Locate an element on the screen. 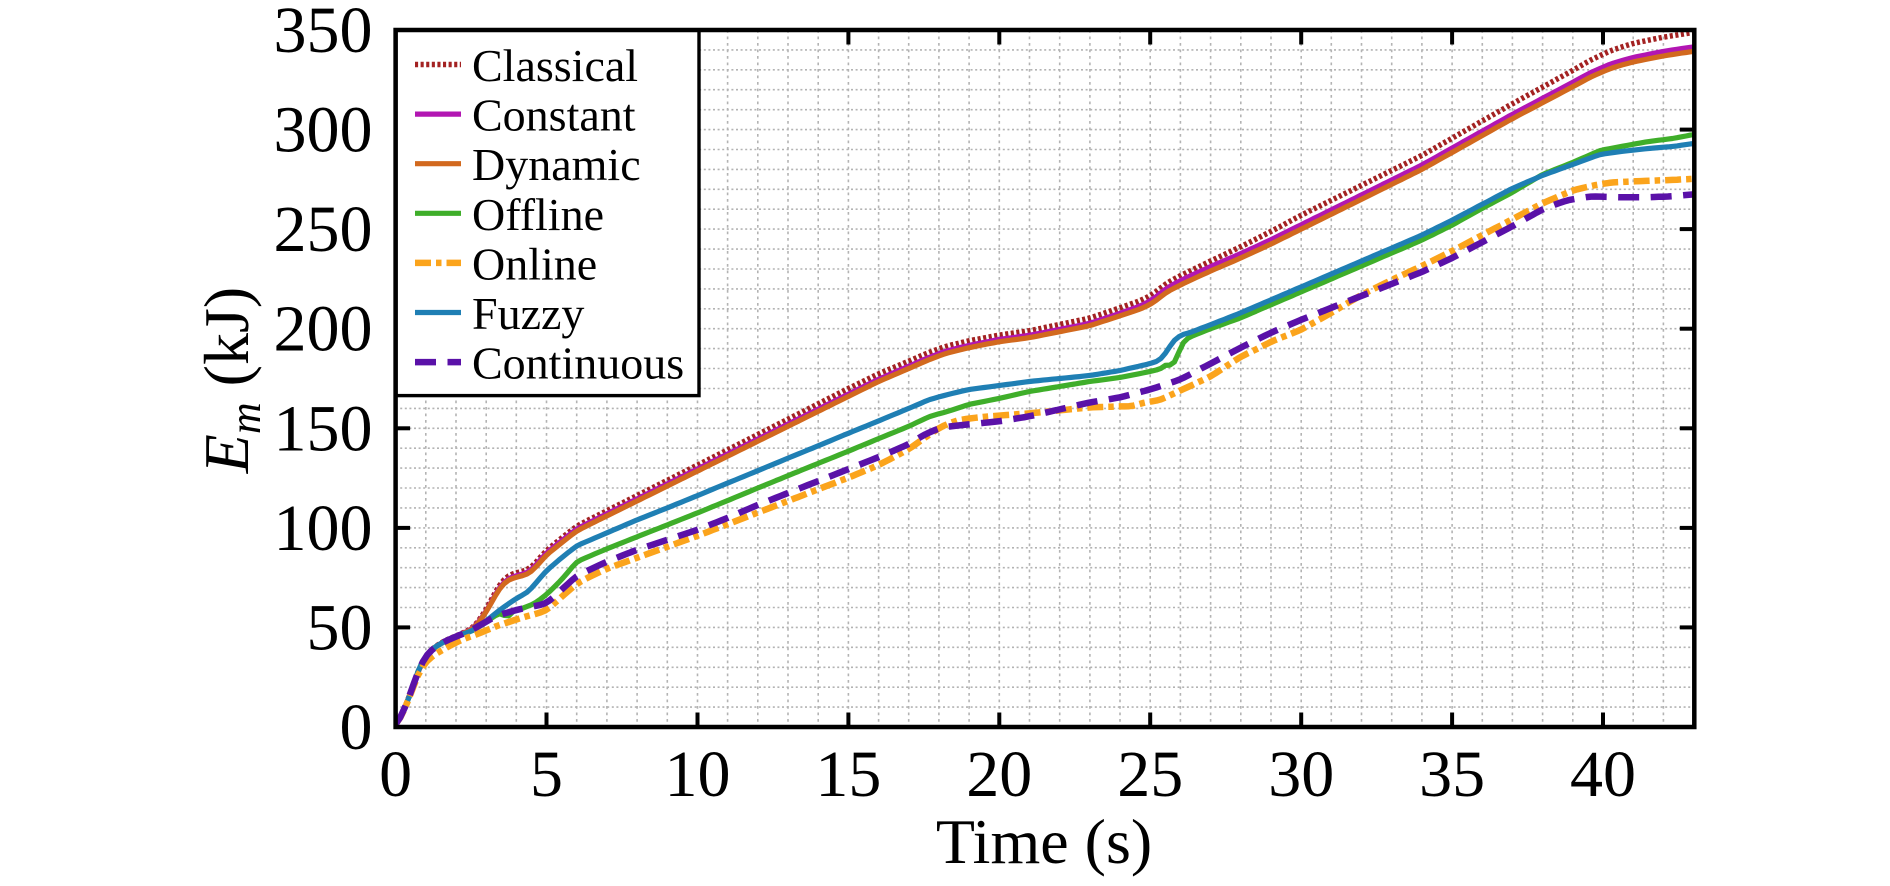 This screenshot has width=1890, height=886. svg-text: 50 is located at coordinates (340, 627).